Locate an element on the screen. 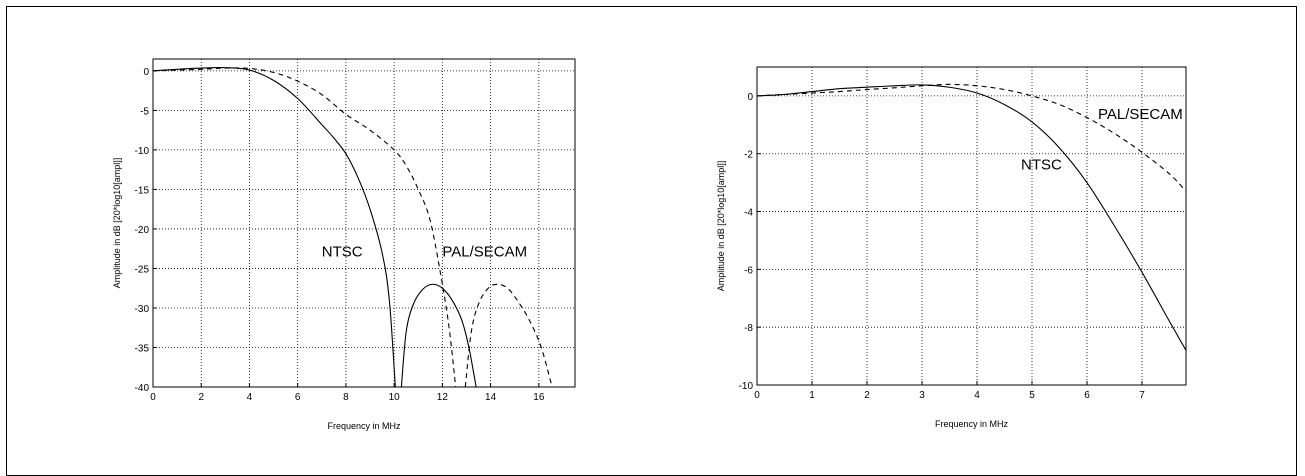  y-tick-label: -25 is located at coordinates (142, 269).